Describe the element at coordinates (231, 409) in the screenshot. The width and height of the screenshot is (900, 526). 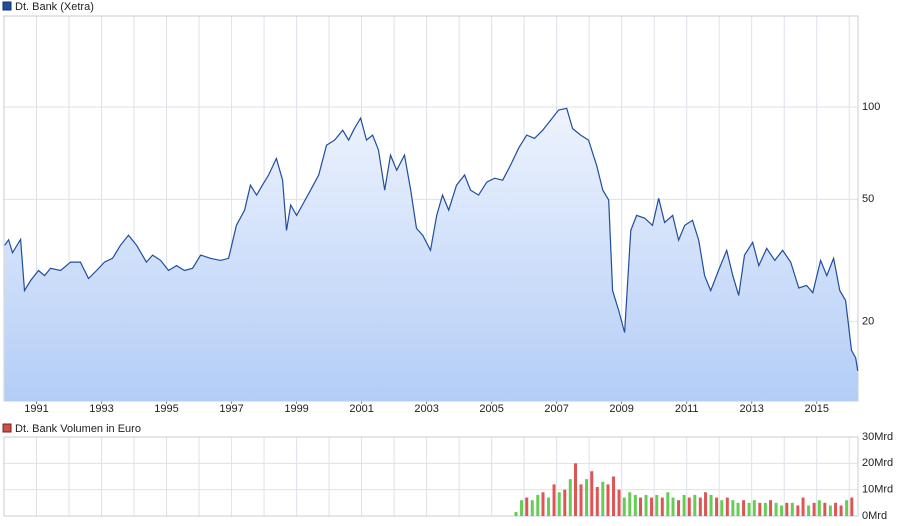
I see `x-tick-label: 1997` at that location.